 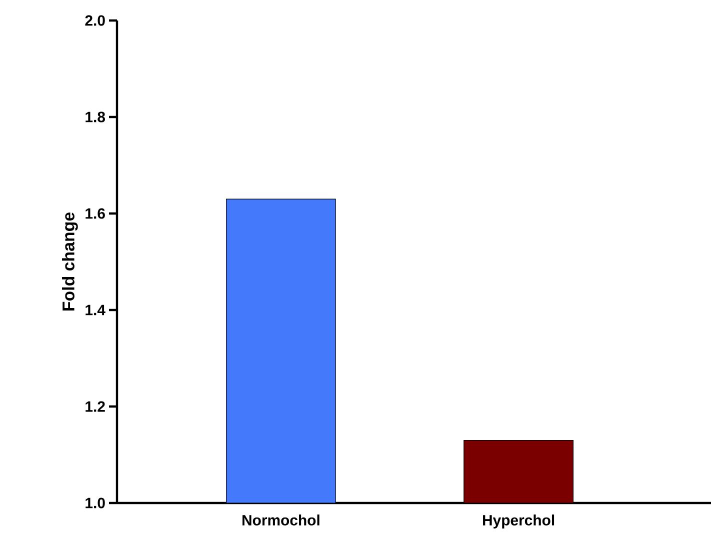 What do you see at coordinates (281, 520) in the screenshot?
I see `x-tick-label: Normochol` at bounding box center [281, 520].